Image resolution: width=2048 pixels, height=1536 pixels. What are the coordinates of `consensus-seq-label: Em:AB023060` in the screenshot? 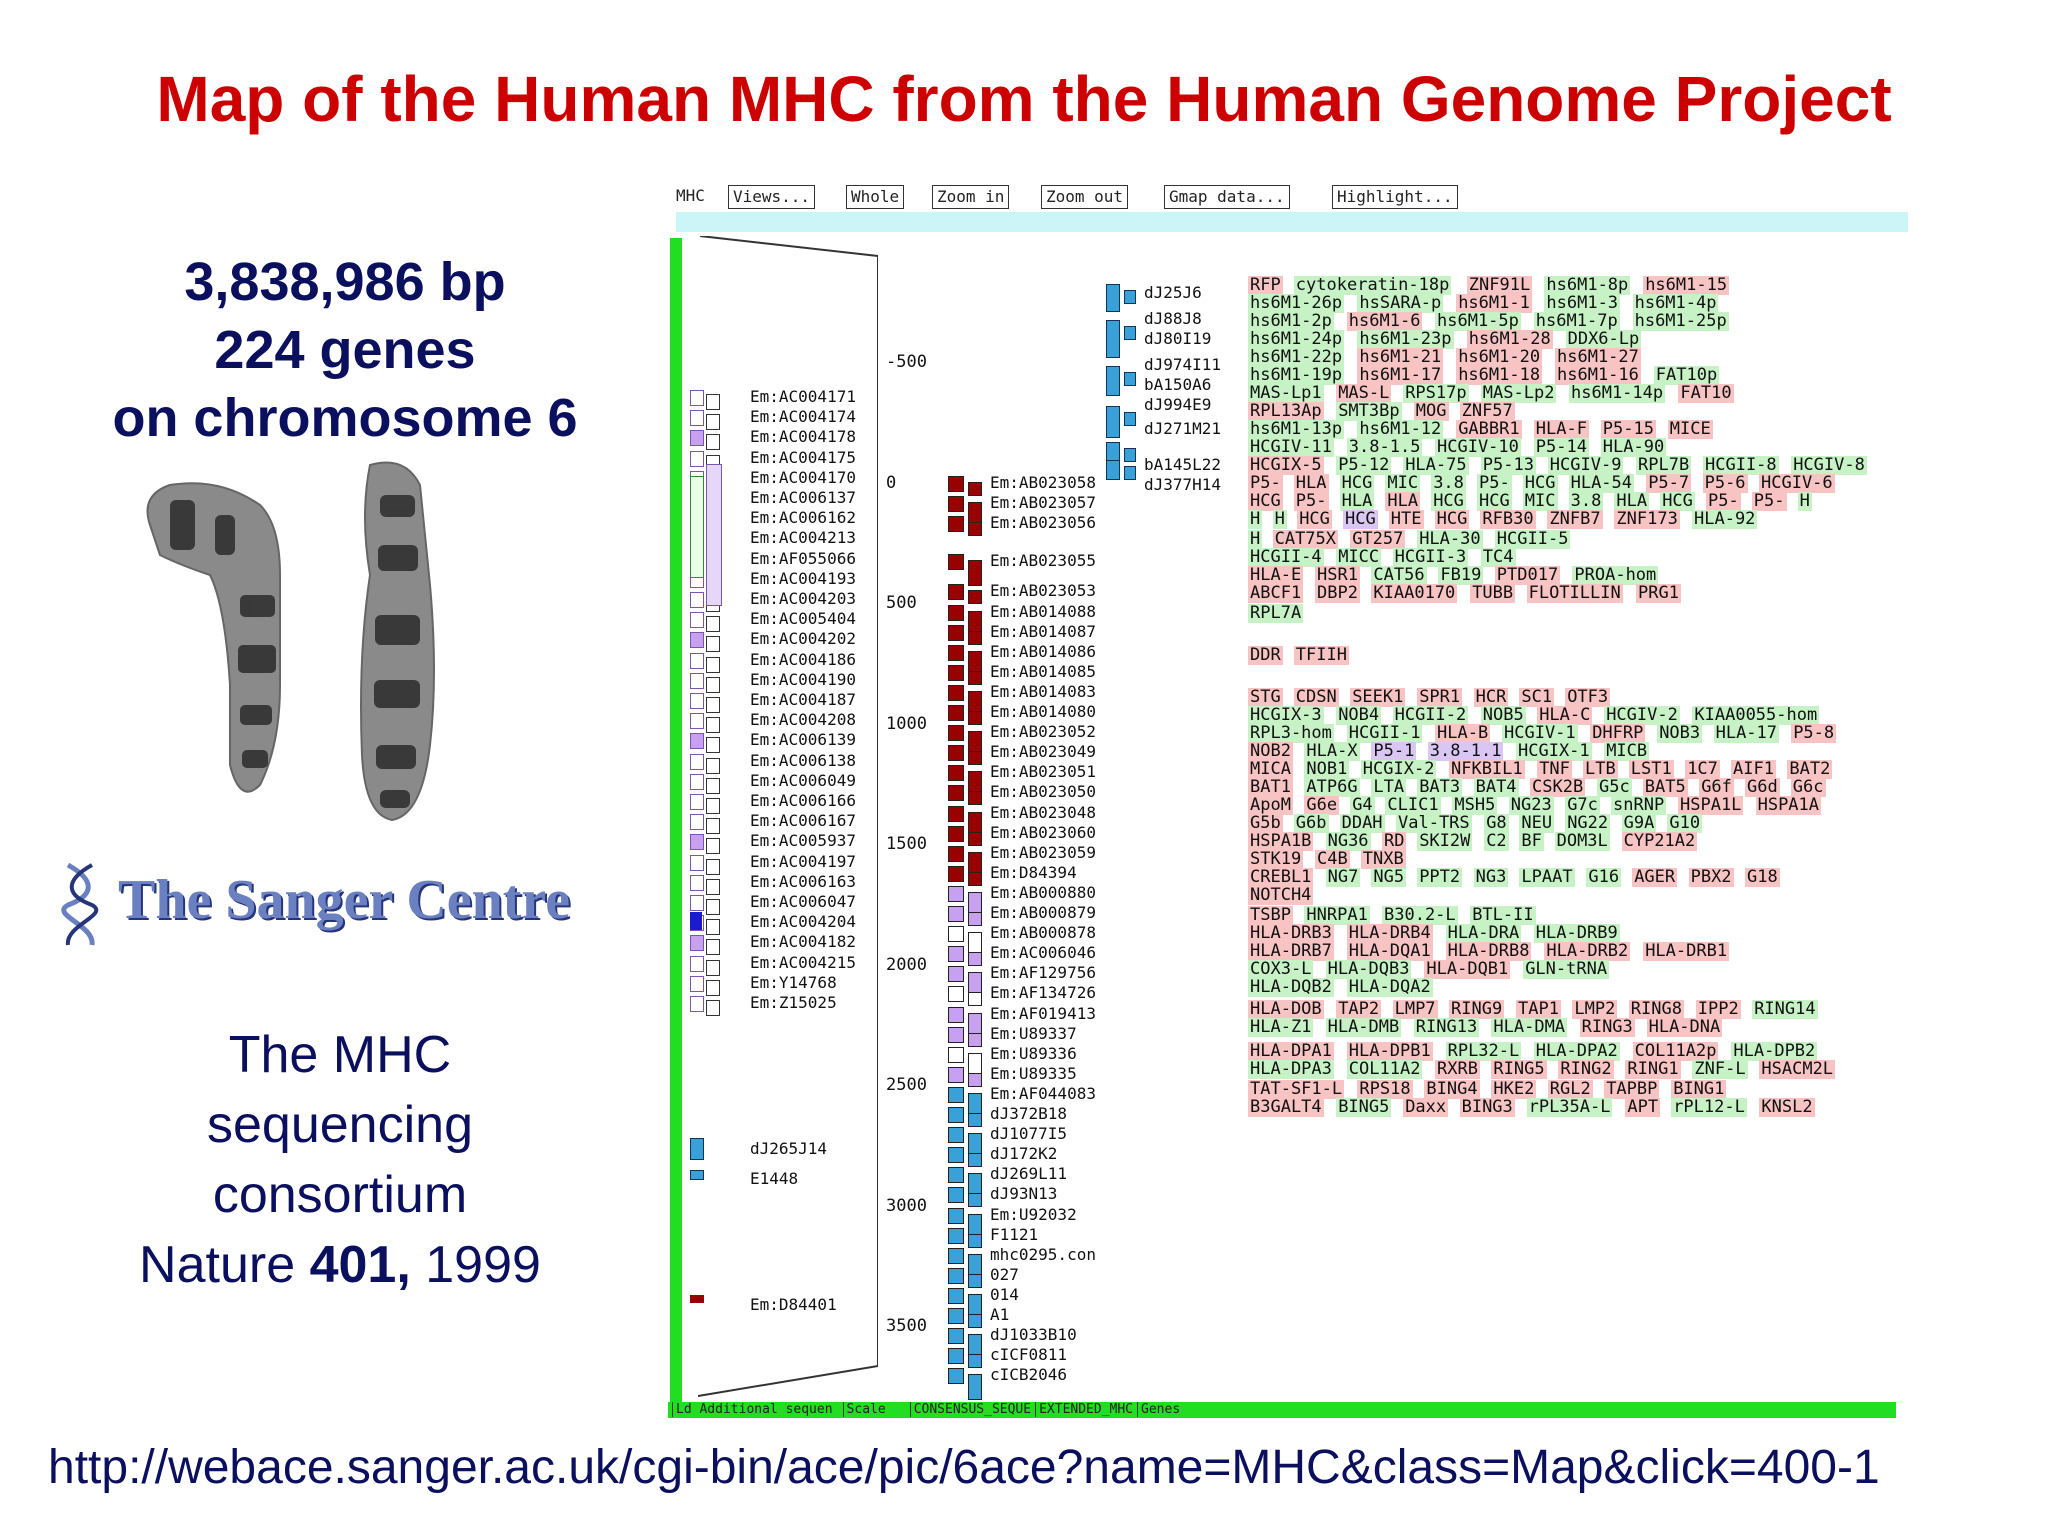 It's located at (1043, 832).